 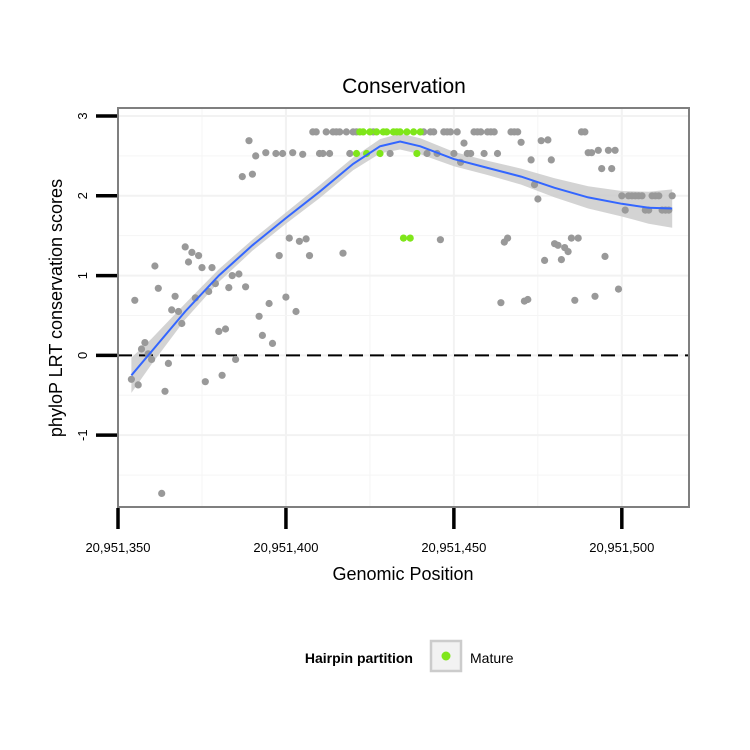 What do you see at coordinates (359, 658) in the screenshot?
I see `legend-title: Hairpin partition` at bounding box center [359, 658].